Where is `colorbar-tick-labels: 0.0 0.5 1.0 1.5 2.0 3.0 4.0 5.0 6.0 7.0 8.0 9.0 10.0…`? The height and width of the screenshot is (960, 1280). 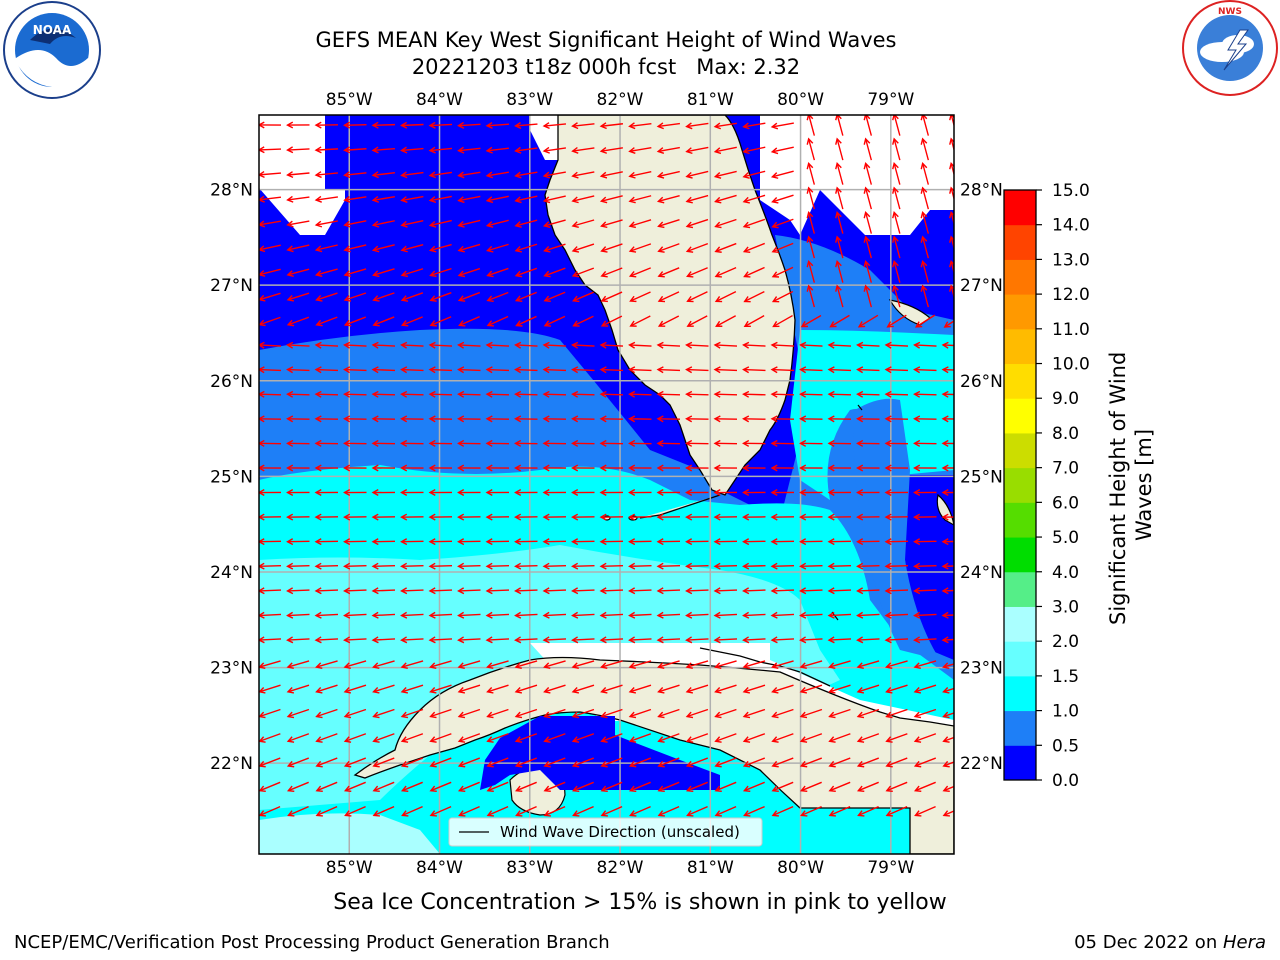
colorbar-tick-labels: 0.0 0.5 1.0 1.5 2.0 3.0 4.0 5.0 6.0 7.0 8.0 9.0 10.0… is located at coordinates (1071, 486).